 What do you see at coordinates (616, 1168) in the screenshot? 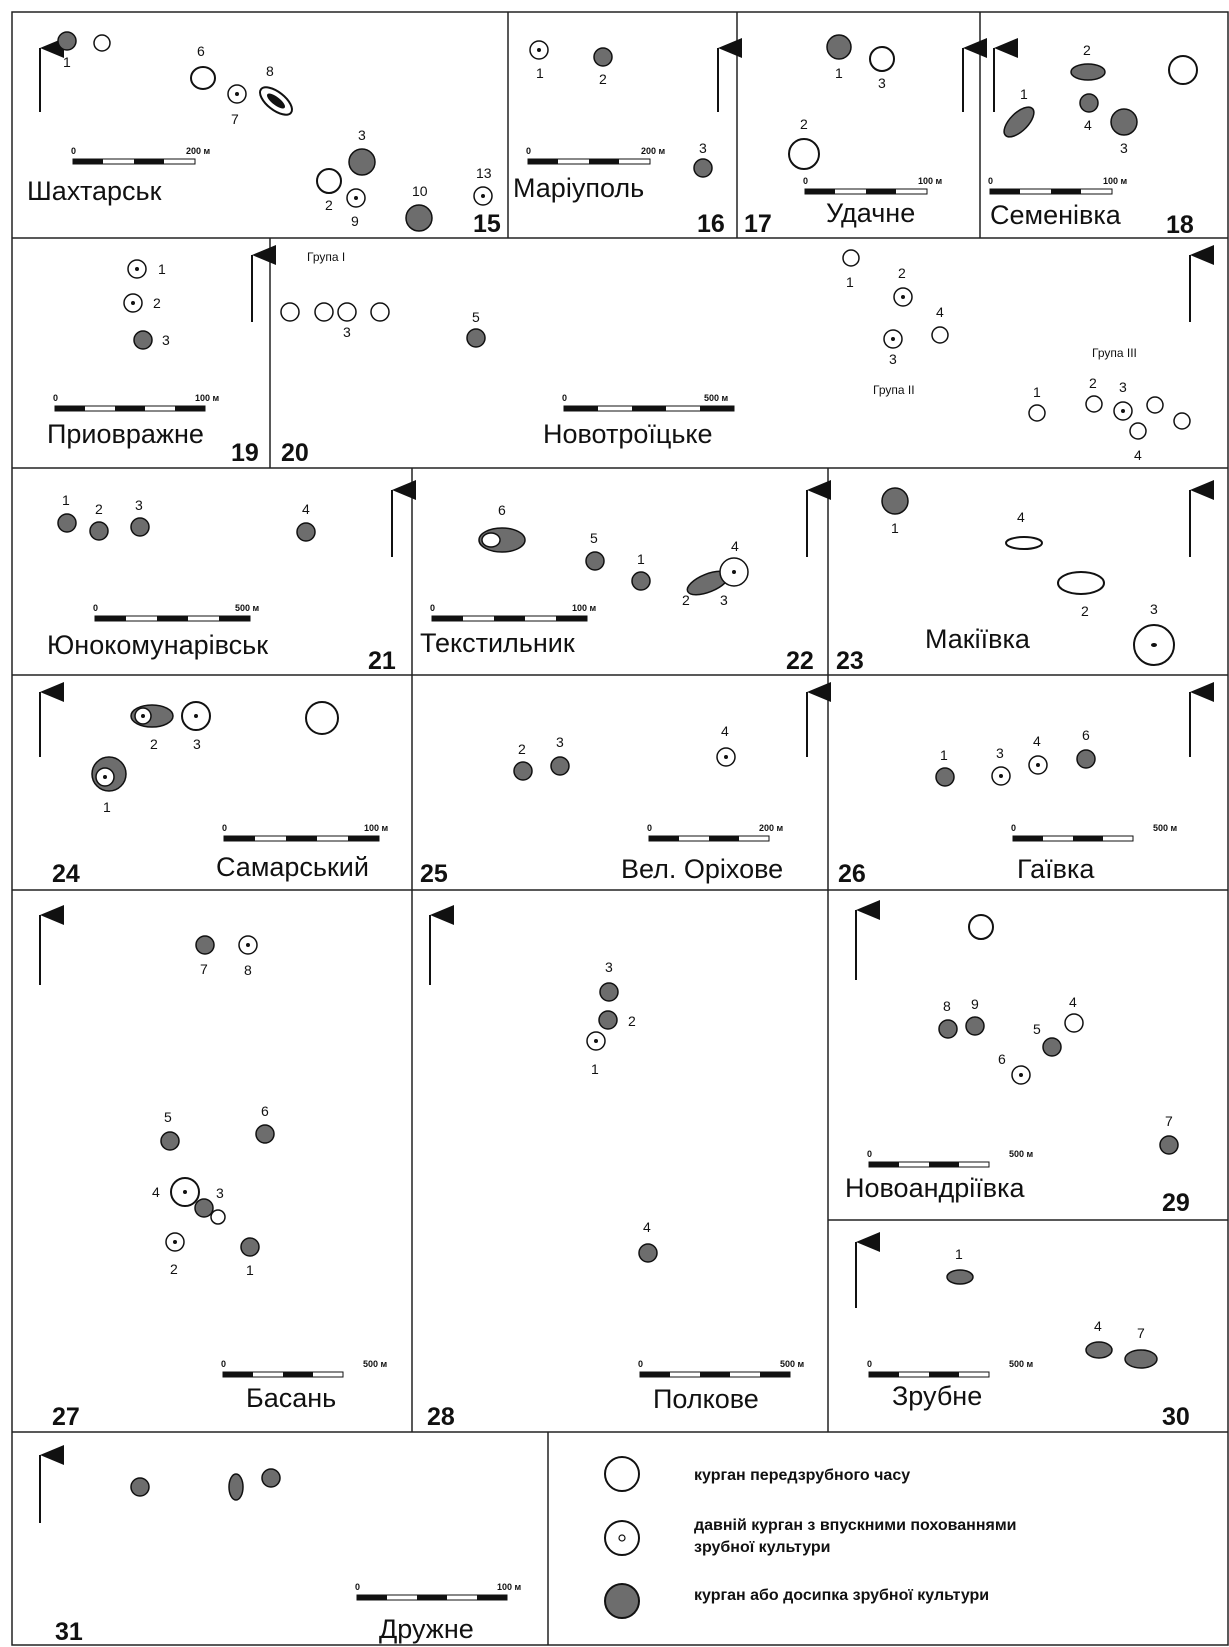
I see `panel-28: 3 2 1 4 0 500 м Полкове 28` at bounding box center [616, 1168].